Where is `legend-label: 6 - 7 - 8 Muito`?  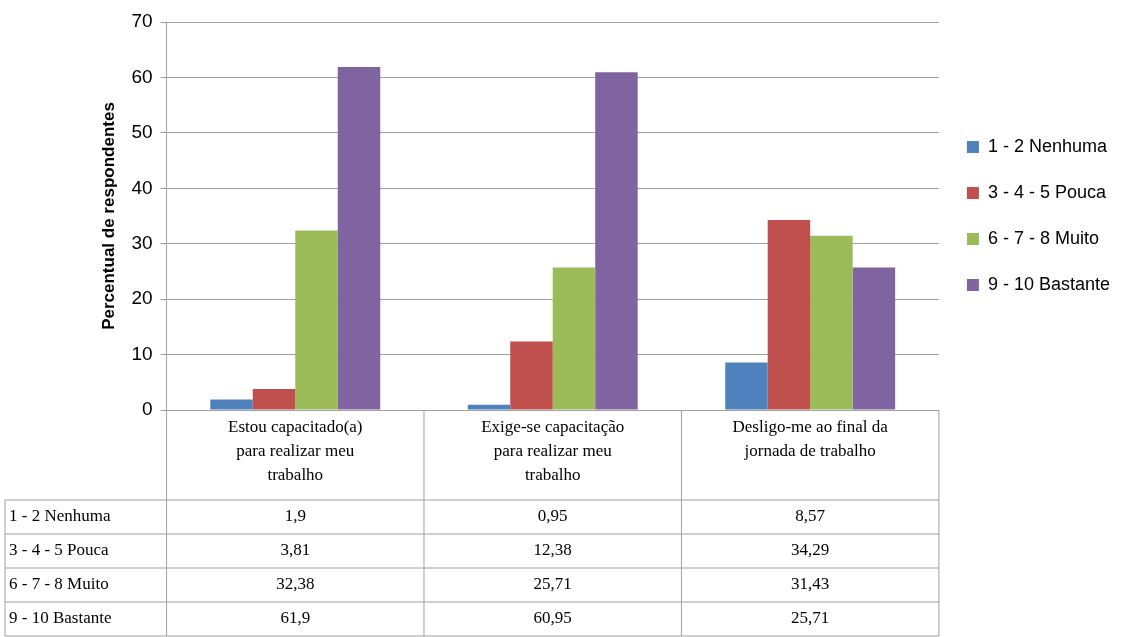
legend-label: 6 - 7 - 8 Muito is located at coordinates (1043, 237).